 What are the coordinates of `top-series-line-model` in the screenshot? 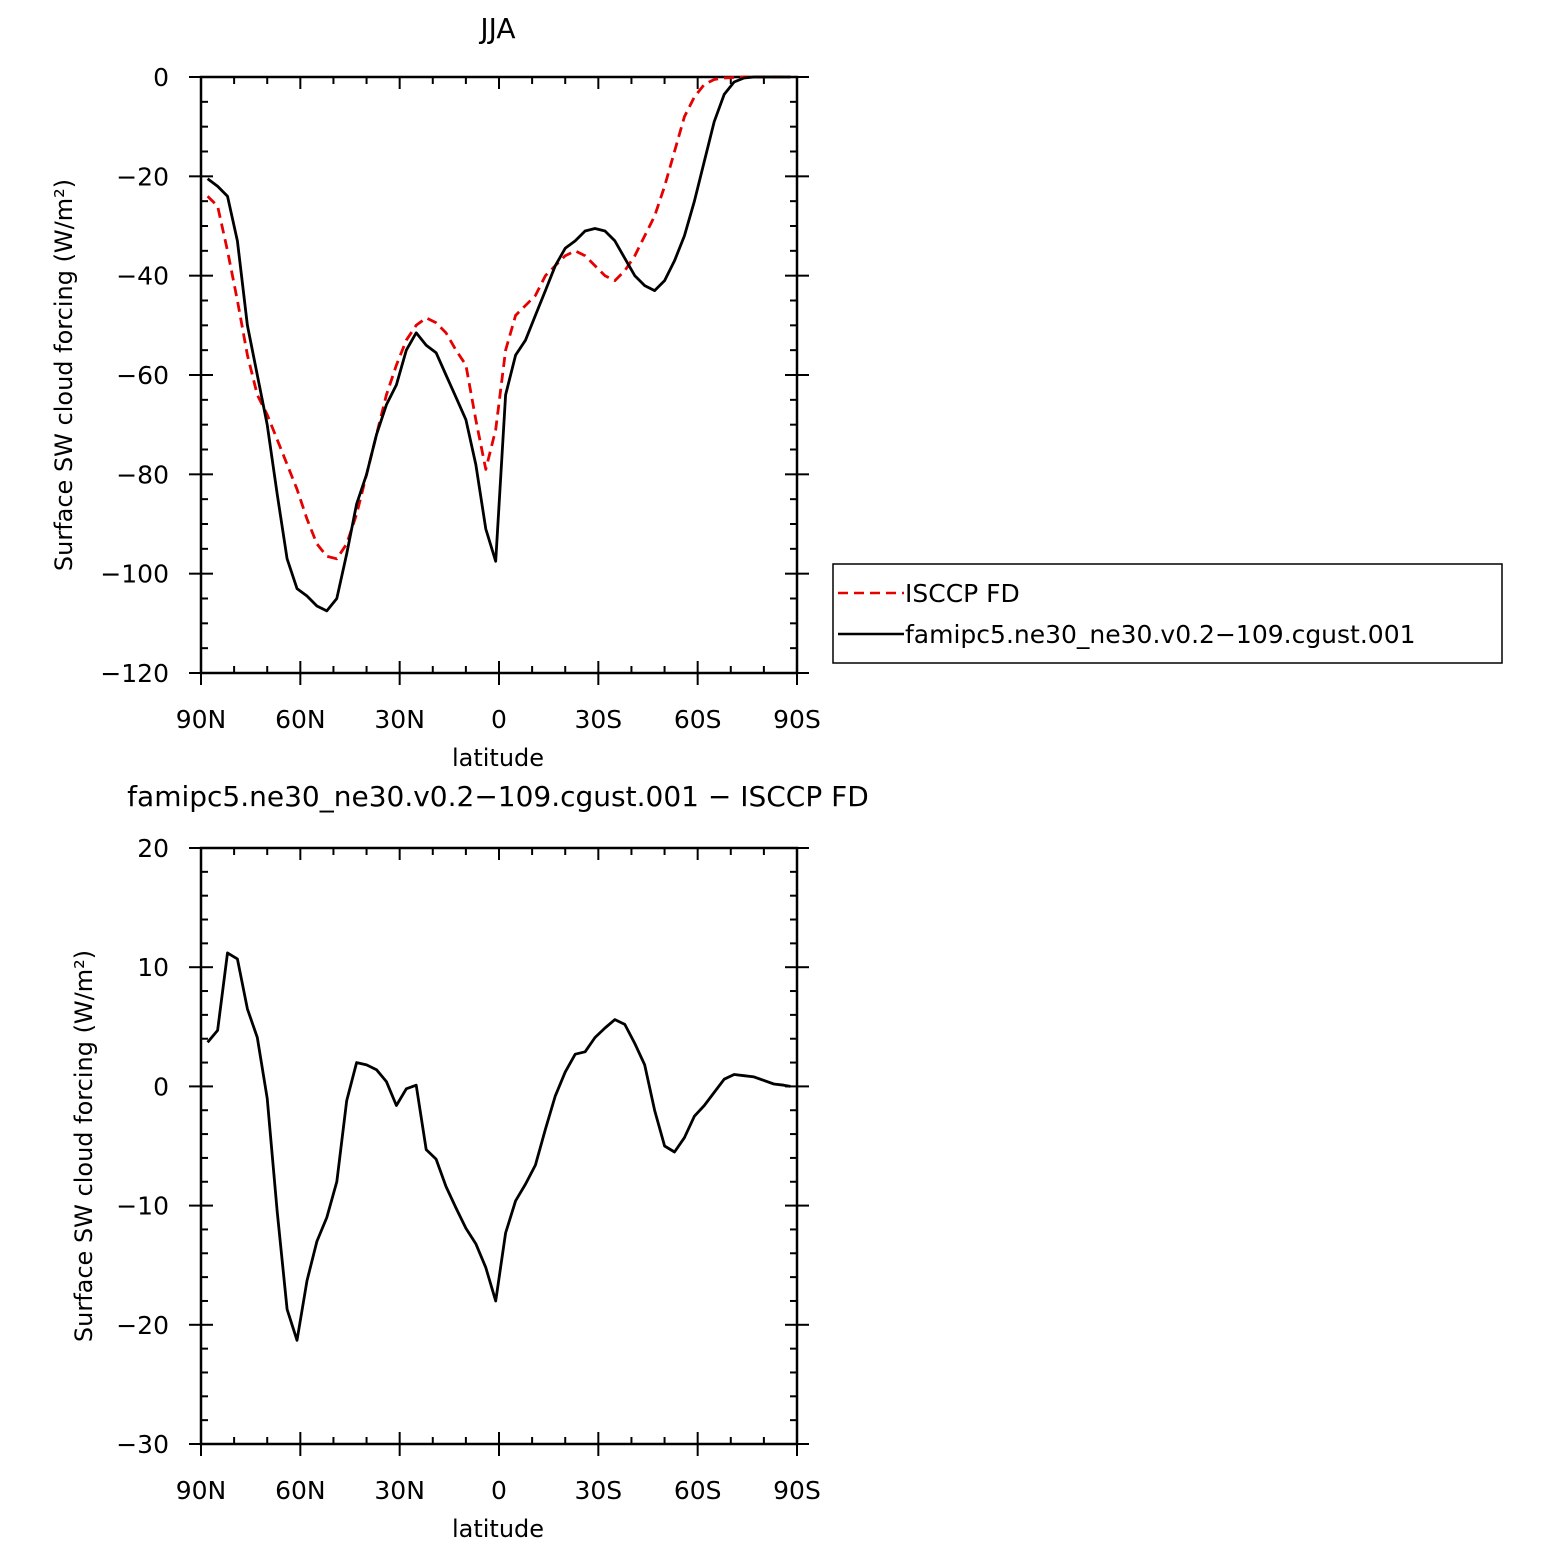 It's located at (498, 344).